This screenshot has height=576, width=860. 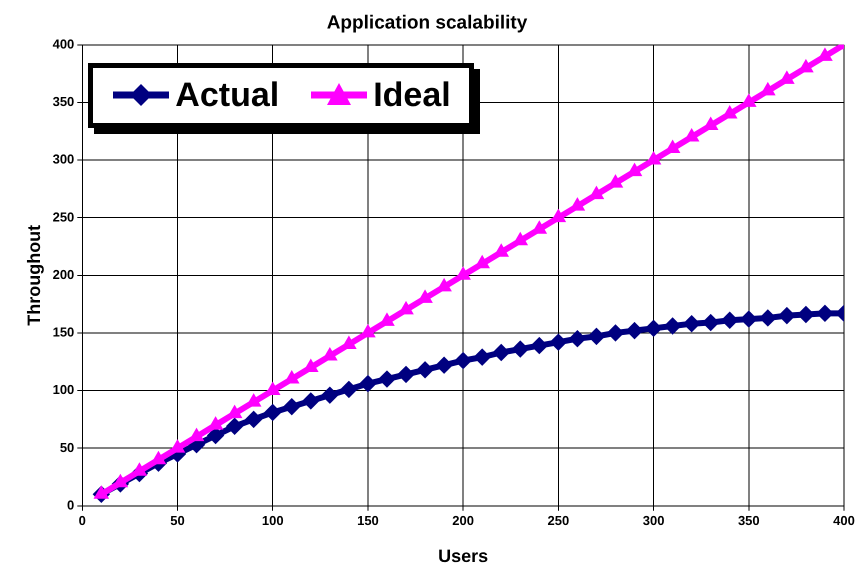 What do you see at coordinates (653, 520) in the screenshot?
I see `x-tick-label: 300` at bounding box center [653, 520].